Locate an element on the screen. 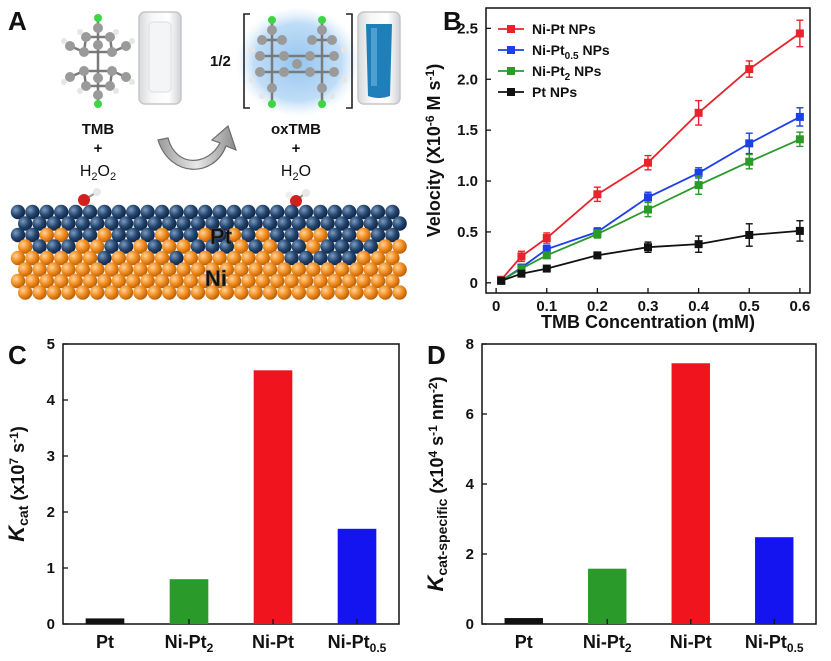  h2o2-label: H2O2 is located at coordinates (98, 173).